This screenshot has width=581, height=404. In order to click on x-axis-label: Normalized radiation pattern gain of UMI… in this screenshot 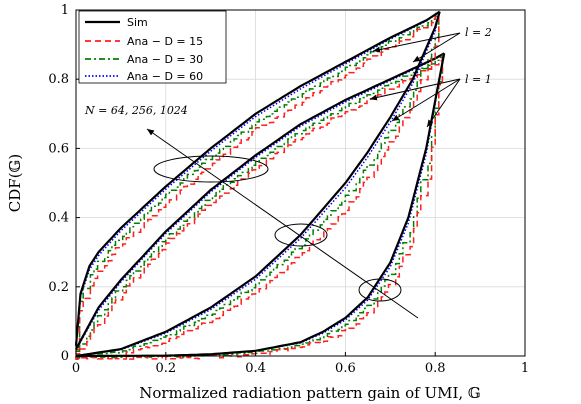, I will do `click(309, 393)`.